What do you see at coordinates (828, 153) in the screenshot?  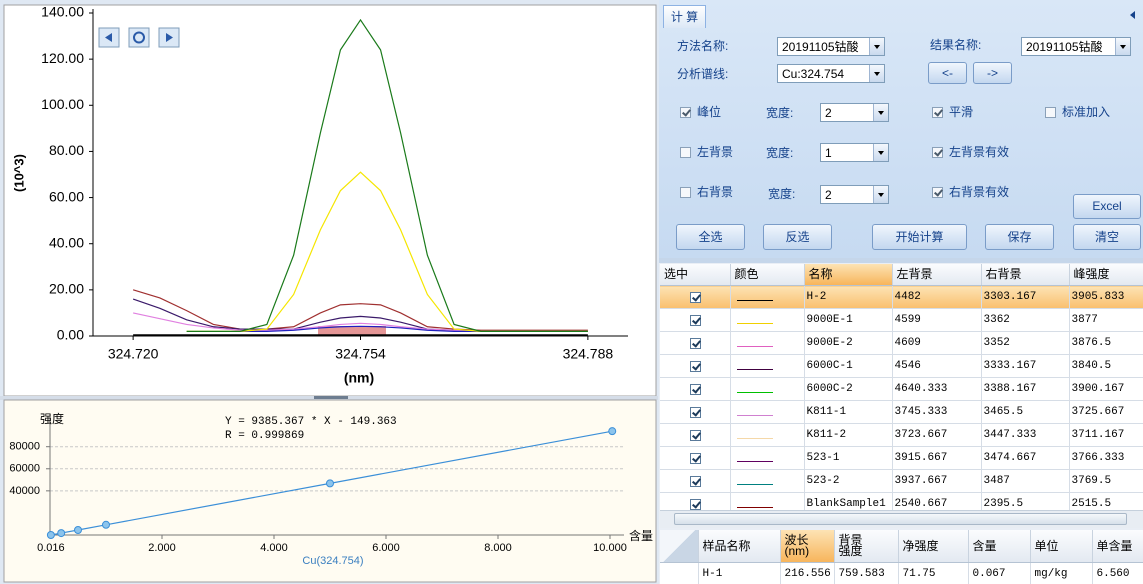 I see `width-value: 1` at bounding box center [828, 153].